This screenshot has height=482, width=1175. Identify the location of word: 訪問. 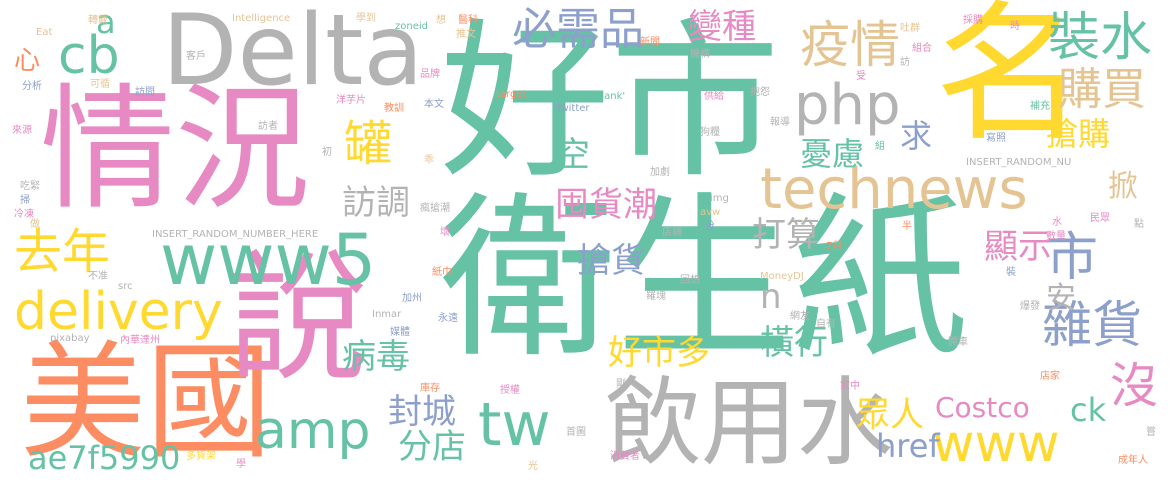
(145, 92).